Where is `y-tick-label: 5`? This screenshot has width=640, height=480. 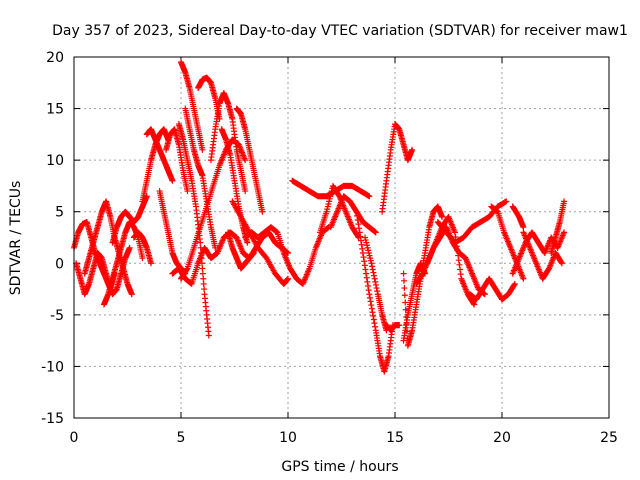 y-tick-label: 5 is located at coordinates (59, 213).